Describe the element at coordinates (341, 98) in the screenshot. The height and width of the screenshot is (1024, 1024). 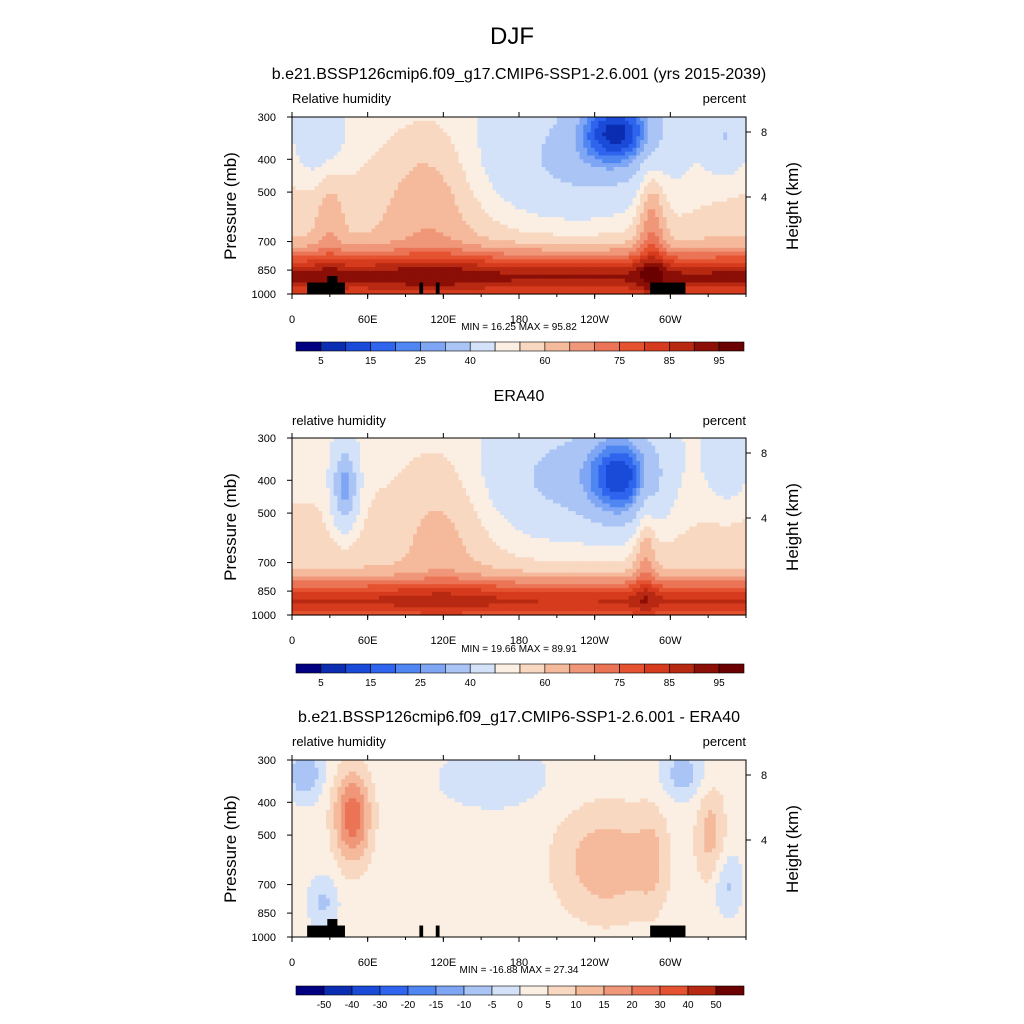
I see `field-label: Relative humidity` at that location.